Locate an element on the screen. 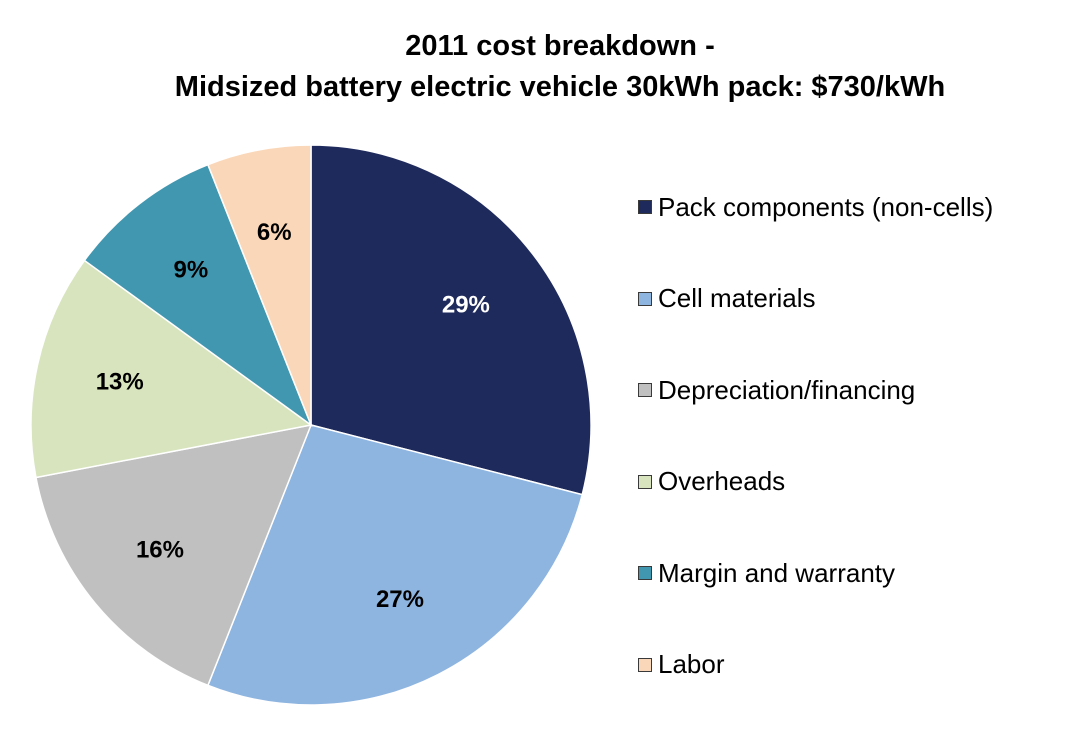 The width and height of the screenshot is (1080, 733). legend-item-margin-warranty: Margin and warranty is located at coordinates (815, 573).